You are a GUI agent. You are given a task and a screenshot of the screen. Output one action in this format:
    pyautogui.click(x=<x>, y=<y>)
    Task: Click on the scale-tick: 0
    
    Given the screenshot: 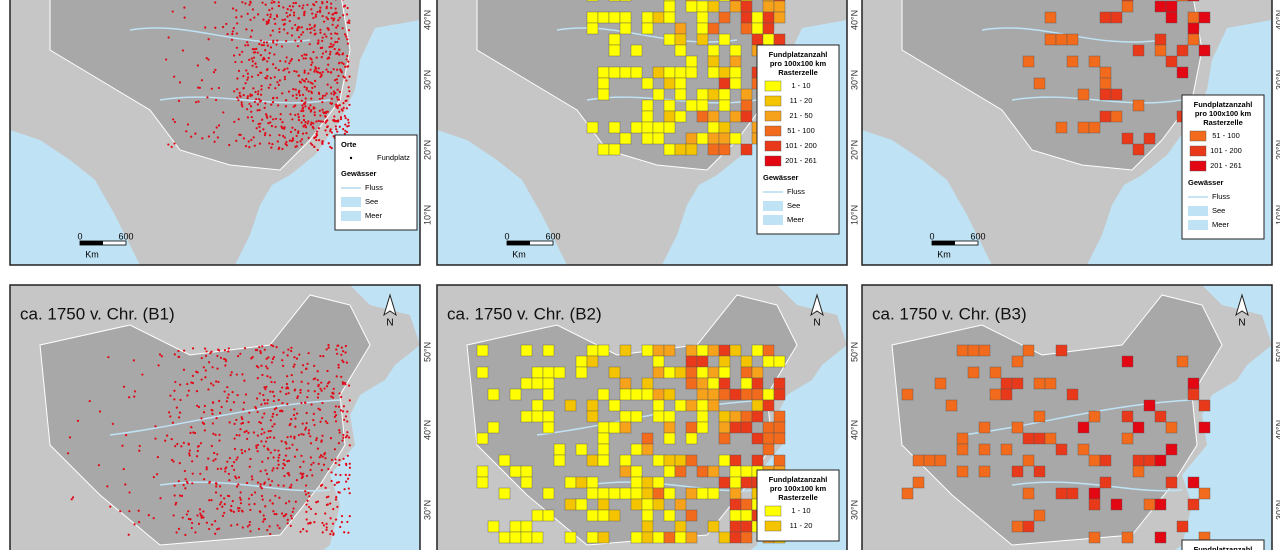 What is the action you would take?
    pyautogui.click(x=931, y=236)
    